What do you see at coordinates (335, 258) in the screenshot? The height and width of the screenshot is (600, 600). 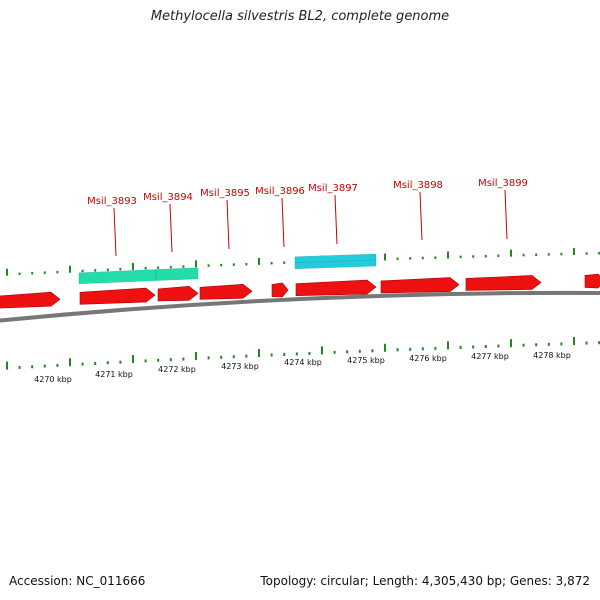 I see `rna-feature-b-top` at bounding box center [335, 258].